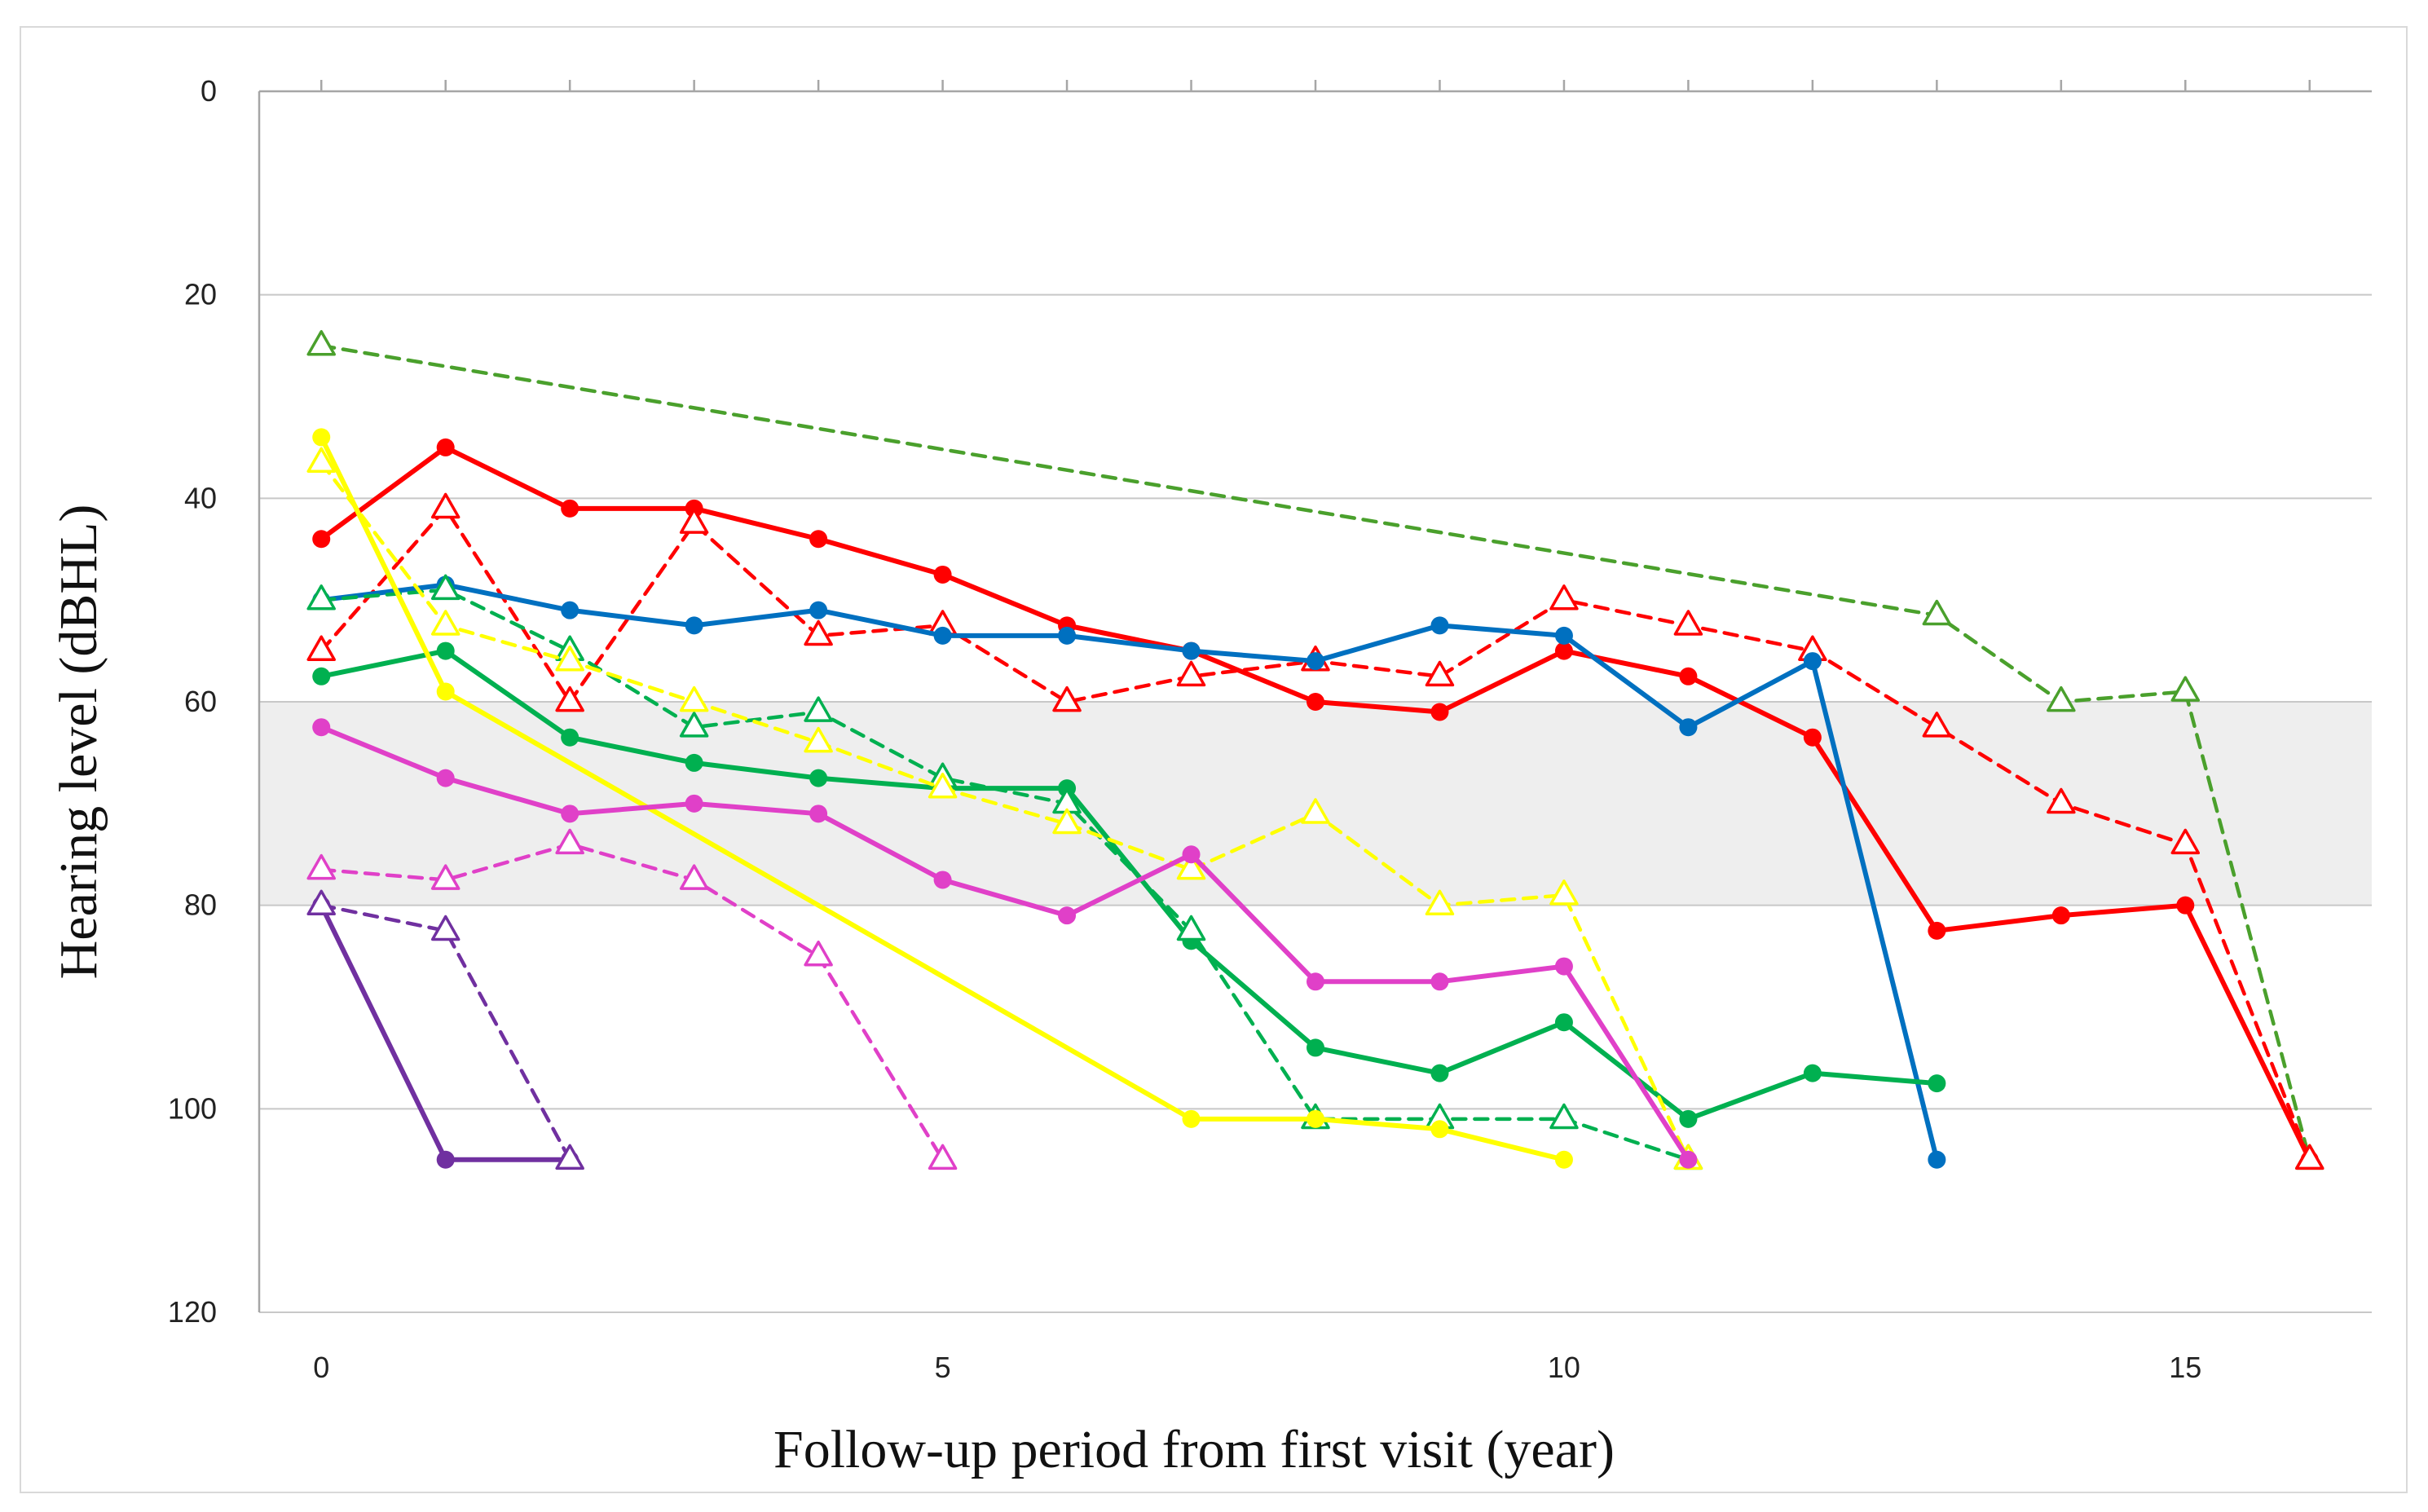 The image size is (2428, 1512). What do you see at coordinates (208, 91) in the screenshot?
I see `y-tick-label-0: 0` at bounding box center [208, 91].